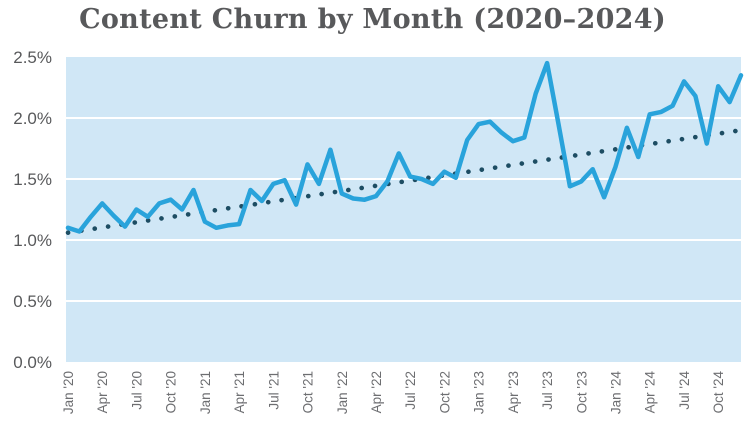 The image size is (745, 436). I want to click on x-tick-label: Apr '22, so click(376, 392).